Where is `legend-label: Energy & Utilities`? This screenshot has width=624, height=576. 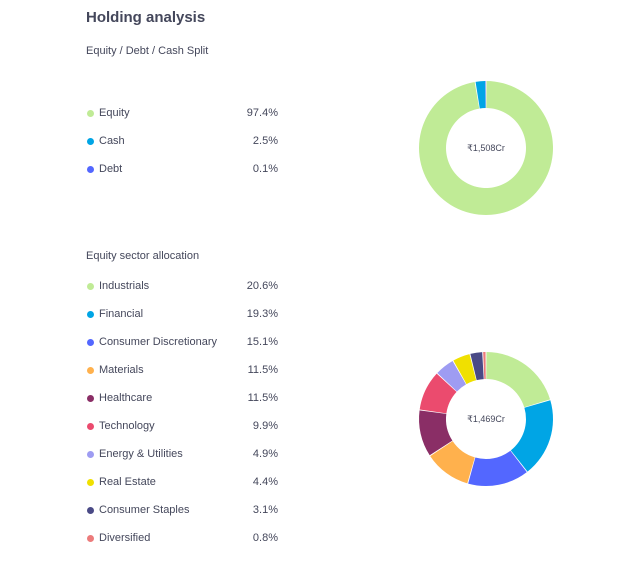 legend-label: Energy & Utilities is located at coordinates (141, 454).